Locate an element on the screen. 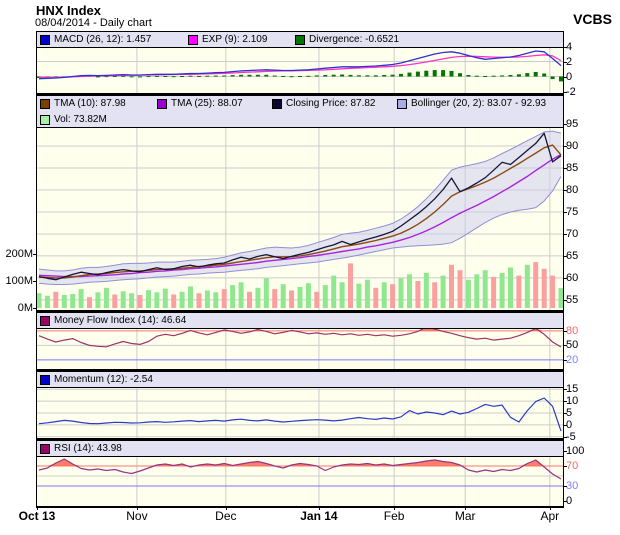  legend-item-macd-0-1: EXP (9): 2.109 is located at coordinates (227, 39).